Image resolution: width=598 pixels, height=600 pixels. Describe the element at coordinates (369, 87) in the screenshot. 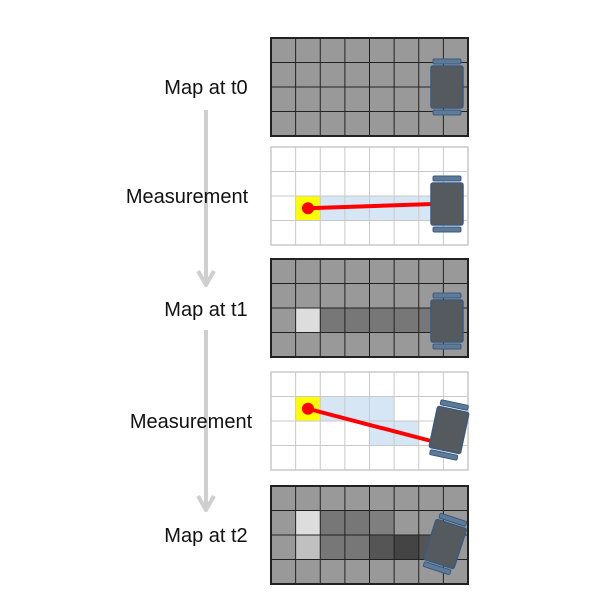

I see `map-panel-t0` at that location.